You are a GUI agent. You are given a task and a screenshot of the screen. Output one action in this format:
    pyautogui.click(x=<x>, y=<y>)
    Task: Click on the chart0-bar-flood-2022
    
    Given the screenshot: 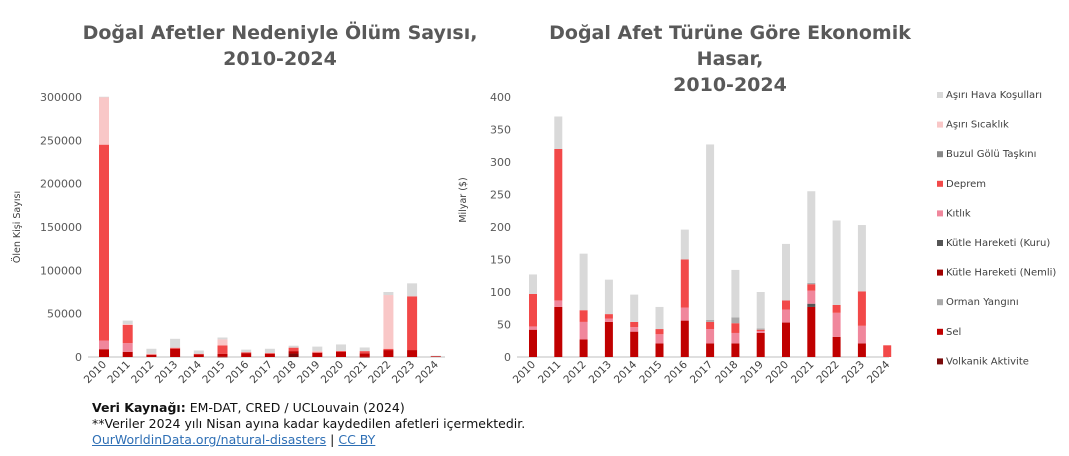 What is the action you would take?
    pyautogui.click(x=388, y=353)
    